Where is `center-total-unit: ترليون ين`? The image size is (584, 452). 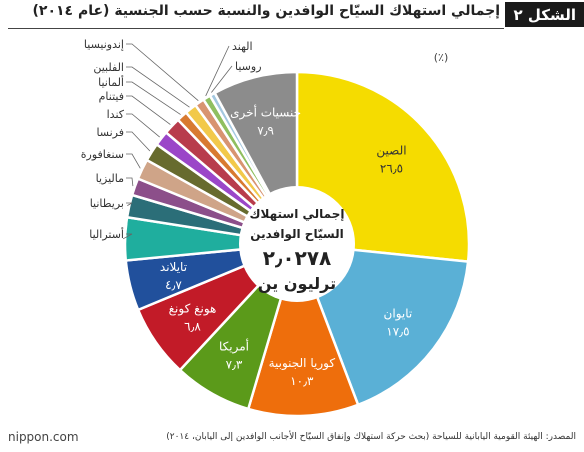
center-total-unit: ترليون ين is located at coordinates (297, 283).